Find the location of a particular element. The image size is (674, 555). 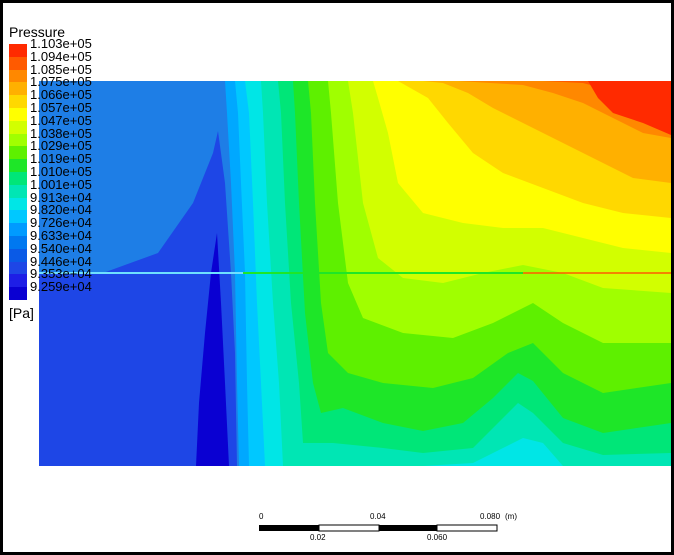

legend-label-16: 9.540e+04 is located at coordinates (61, 248).